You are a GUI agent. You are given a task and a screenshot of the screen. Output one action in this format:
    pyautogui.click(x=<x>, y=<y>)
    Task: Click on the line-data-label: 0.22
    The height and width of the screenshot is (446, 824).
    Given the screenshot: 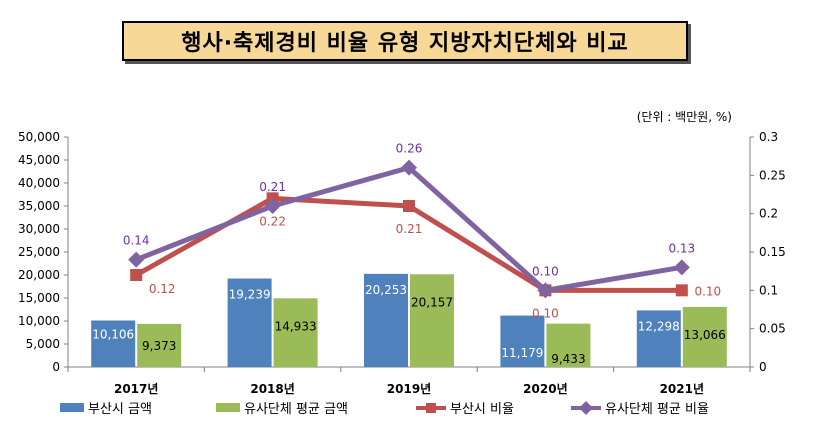 What is the action you would take?
    pyautogui.click(x=272, y=221)
    